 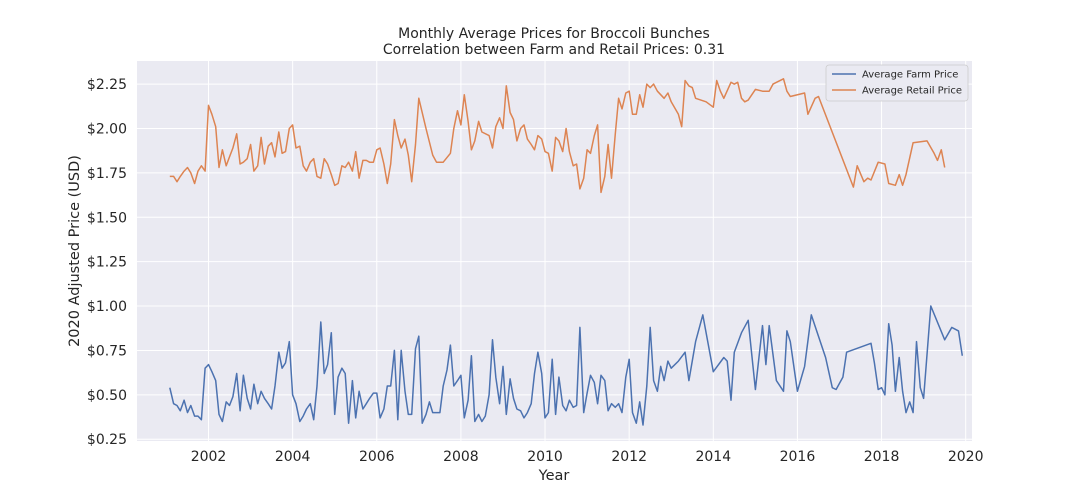 What do you see at coordinates (107, 129) in the screenshot?
I see `y-tick-label: $2.00` at bounding box center [107, 129].